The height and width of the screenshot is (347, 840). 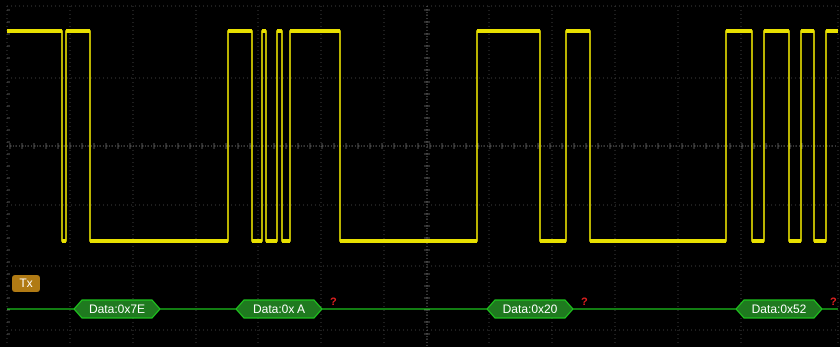 I want to click on decode-label: Data:0x A, so click(x=279, y=309).